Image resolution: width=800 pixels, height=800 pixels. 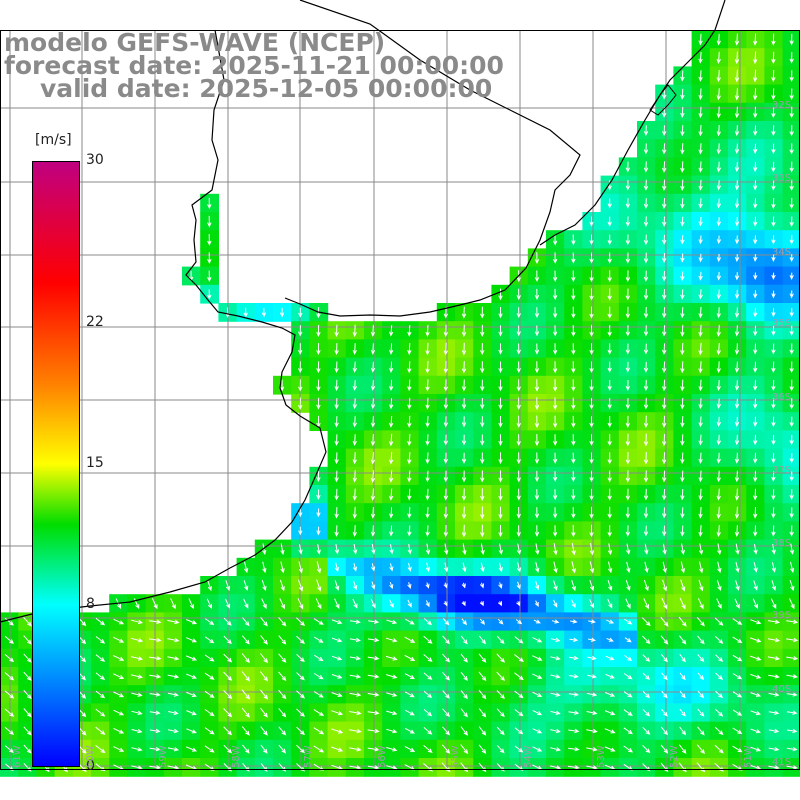 I want to click on colorbar-tick-label: 30, so click(x=95, y=160).